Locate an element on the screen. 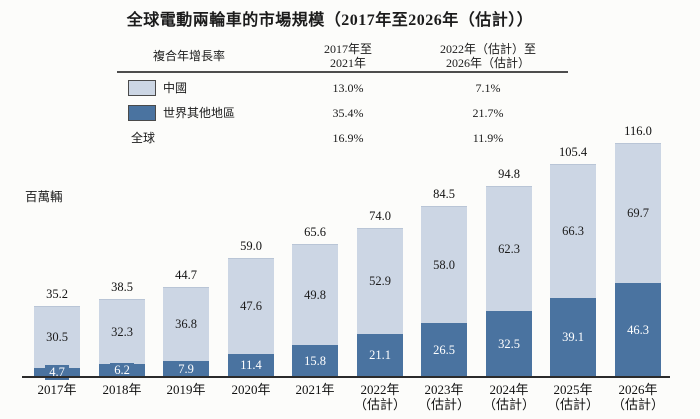 This screenshot has width=700, height=419. bar-2020年: 47.6 11.4 is located at coordinates (251, 317).